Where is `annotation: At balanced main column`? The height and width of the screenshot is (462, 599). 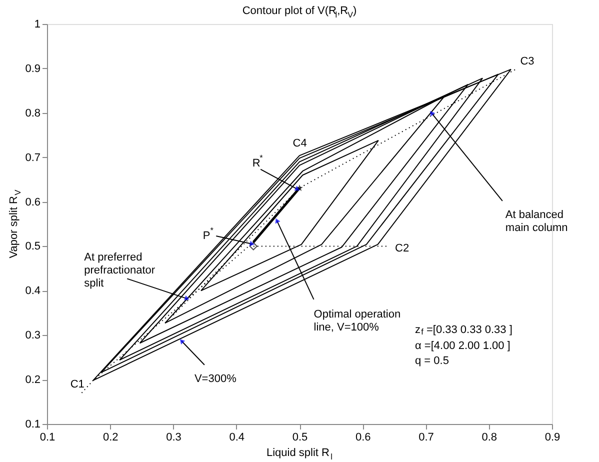 annotation: At balanced main column is located at coordinates (536, 221).